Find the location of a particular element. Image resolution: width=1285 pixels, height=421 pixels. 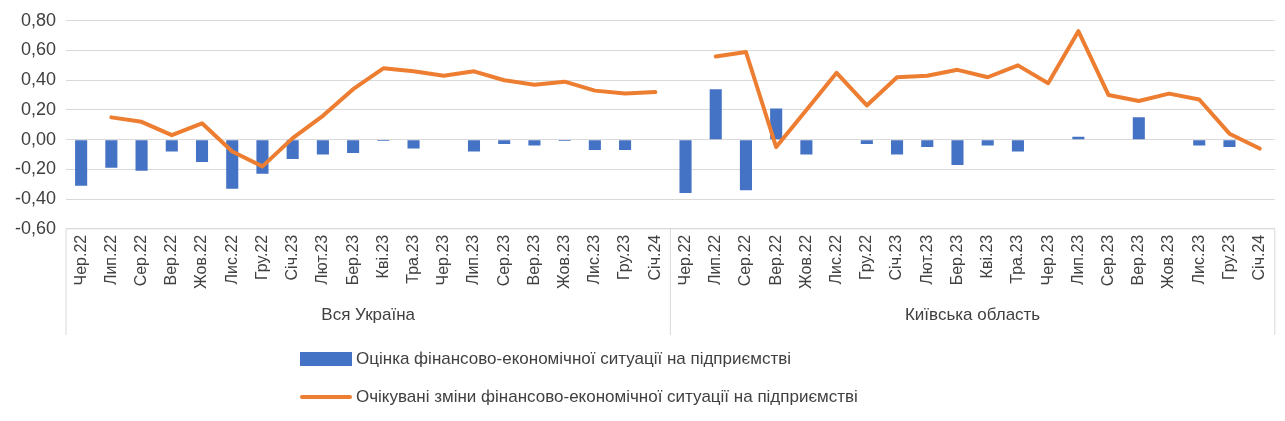

legend-label: Очікувані зміни фінансово-економічної ситуації на підприємстві is located at coordinates (607, 397).